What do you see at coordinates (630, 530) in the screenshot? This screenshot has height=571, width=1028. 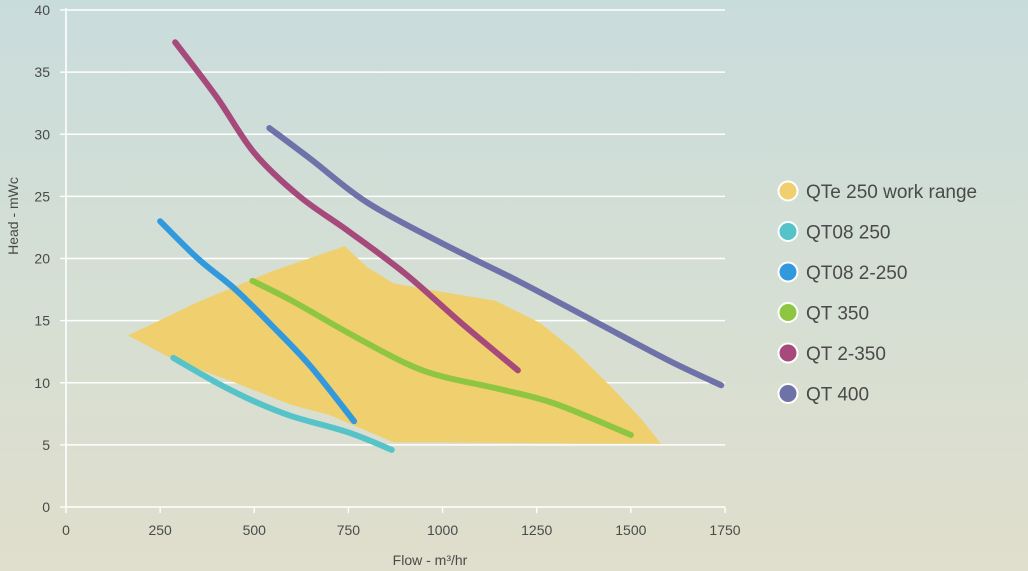 I see `x-tick-label: 1500` at bounding box center [630, 530].